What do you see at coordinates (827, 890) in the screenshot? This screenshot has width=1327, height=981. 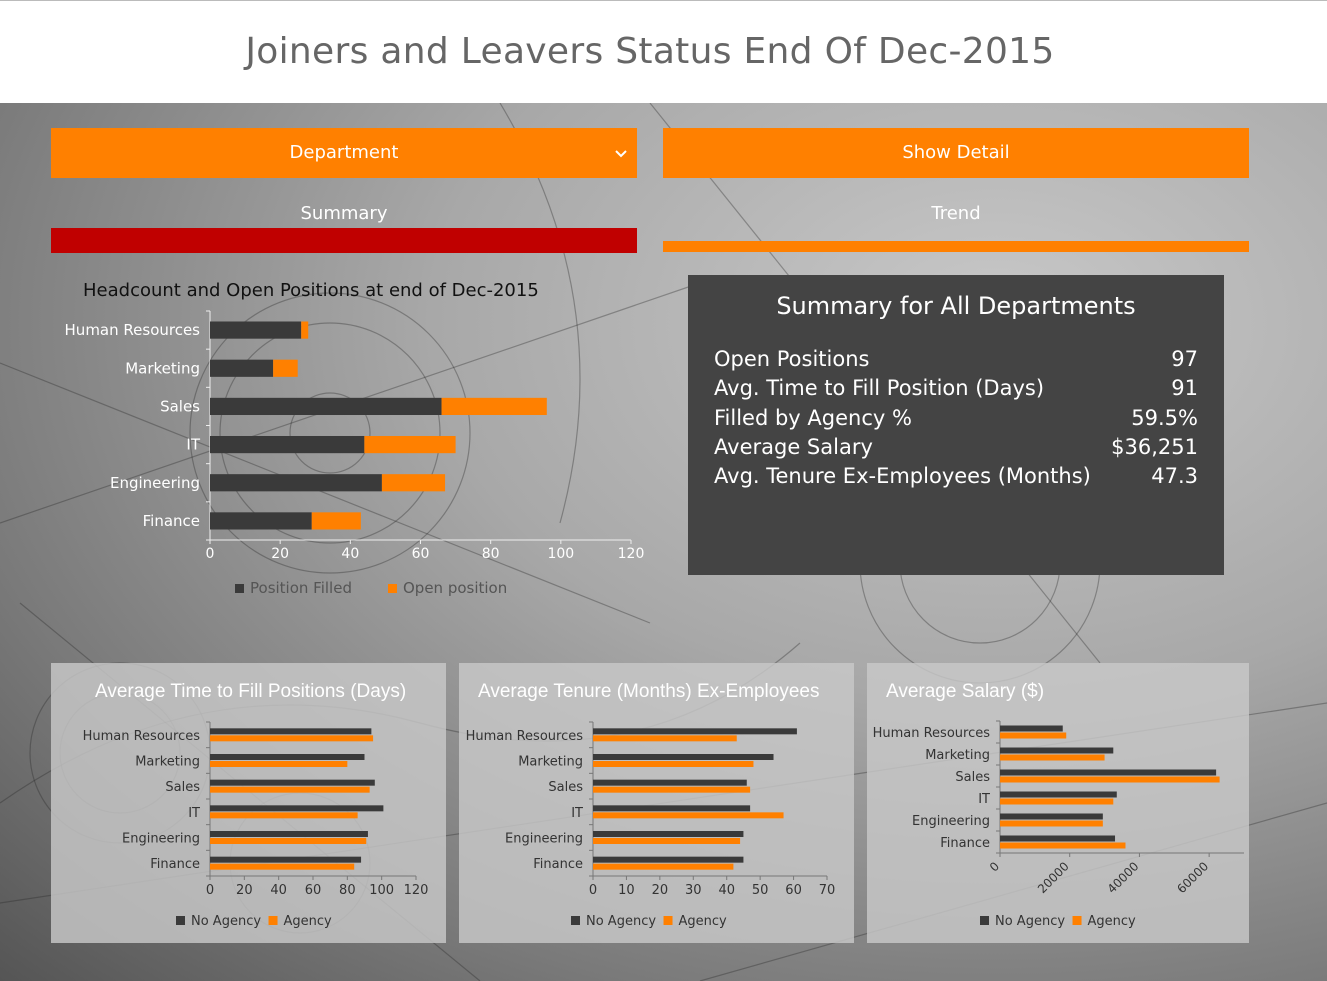 I see `x-tick-label: 70` at bounding box center [827, 890].